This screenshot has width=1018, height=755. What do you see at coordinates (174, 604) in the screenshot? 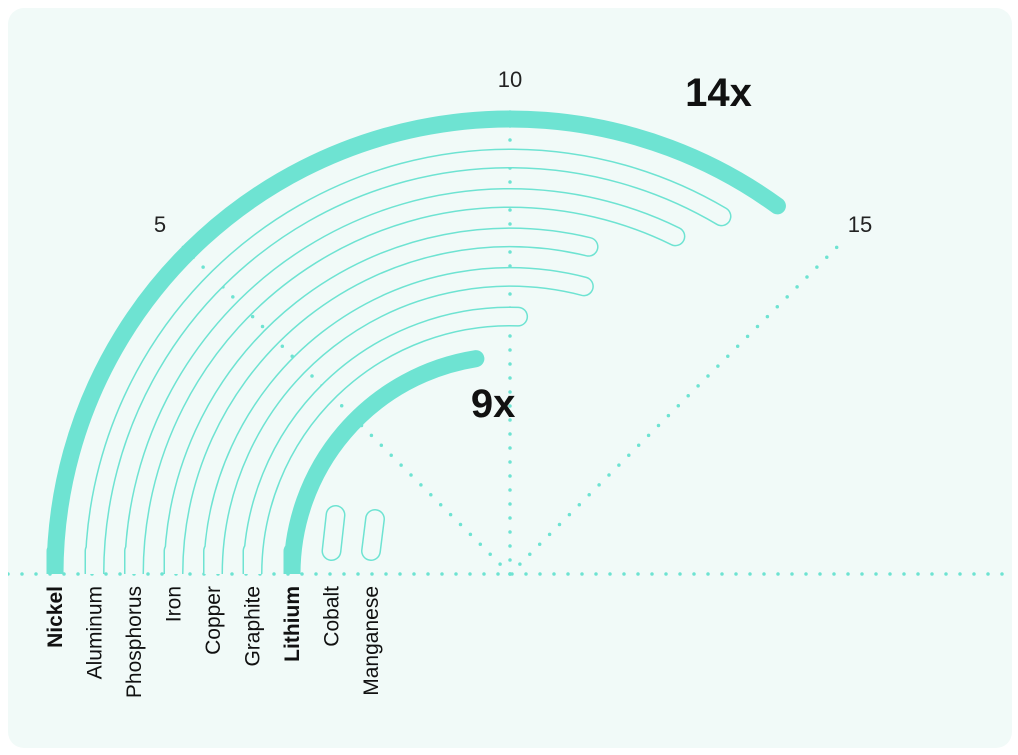
I see `category-label-iron: Iron` at bounding box center [174, 604].